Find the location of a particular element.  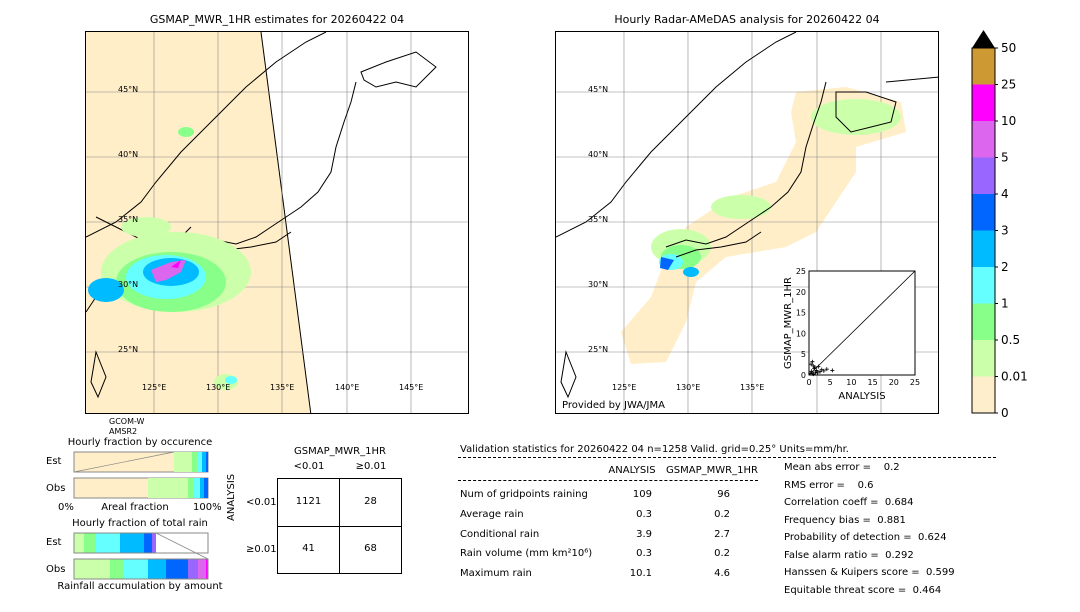

val-row-analysis: 0.3 is located at coordinates (644, 514).